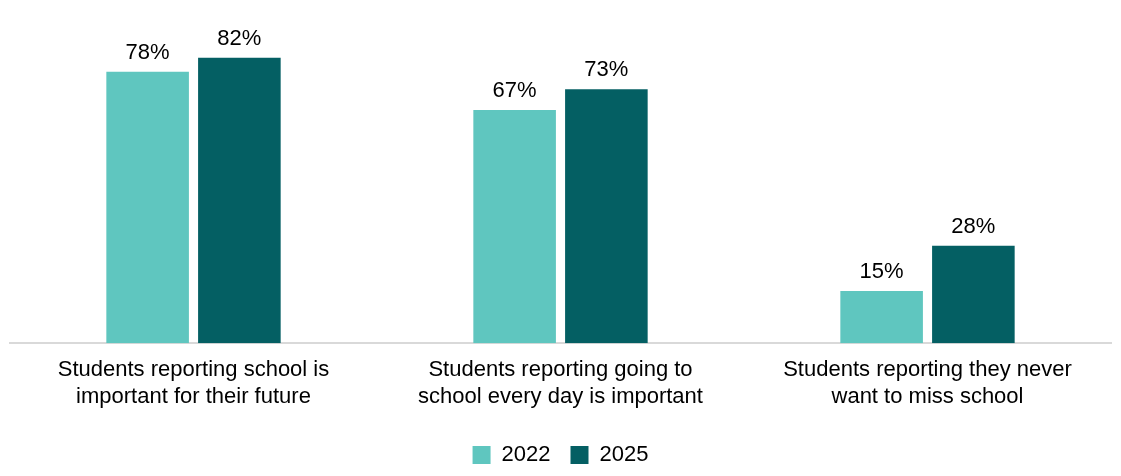 The height and width of the screenshot is (476, 1121). What do you see at coordinates (526, 454) in the screenshot?
I see `legend-label: 2022` at bounding box center [526, 454].